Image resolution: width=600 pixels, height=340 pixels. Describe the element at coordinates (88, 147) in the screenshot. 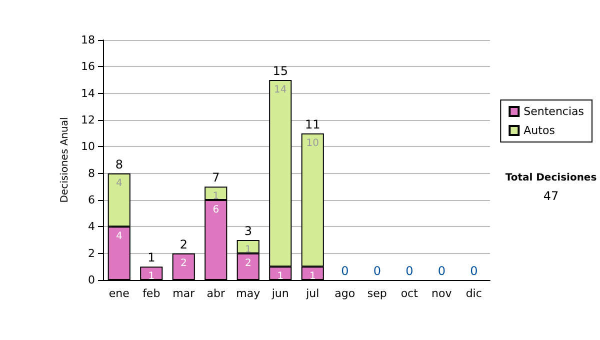

I see `y-tick-label: 10` at that location.